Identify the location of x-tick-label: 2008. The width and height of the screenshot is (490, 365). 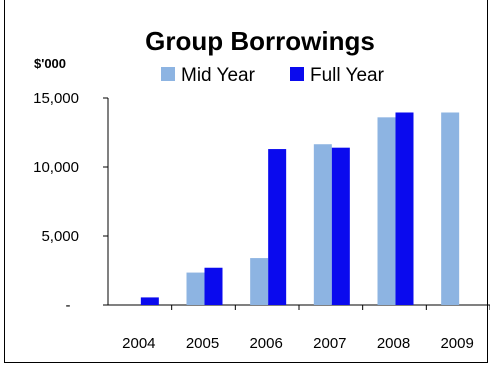
(393, 343).